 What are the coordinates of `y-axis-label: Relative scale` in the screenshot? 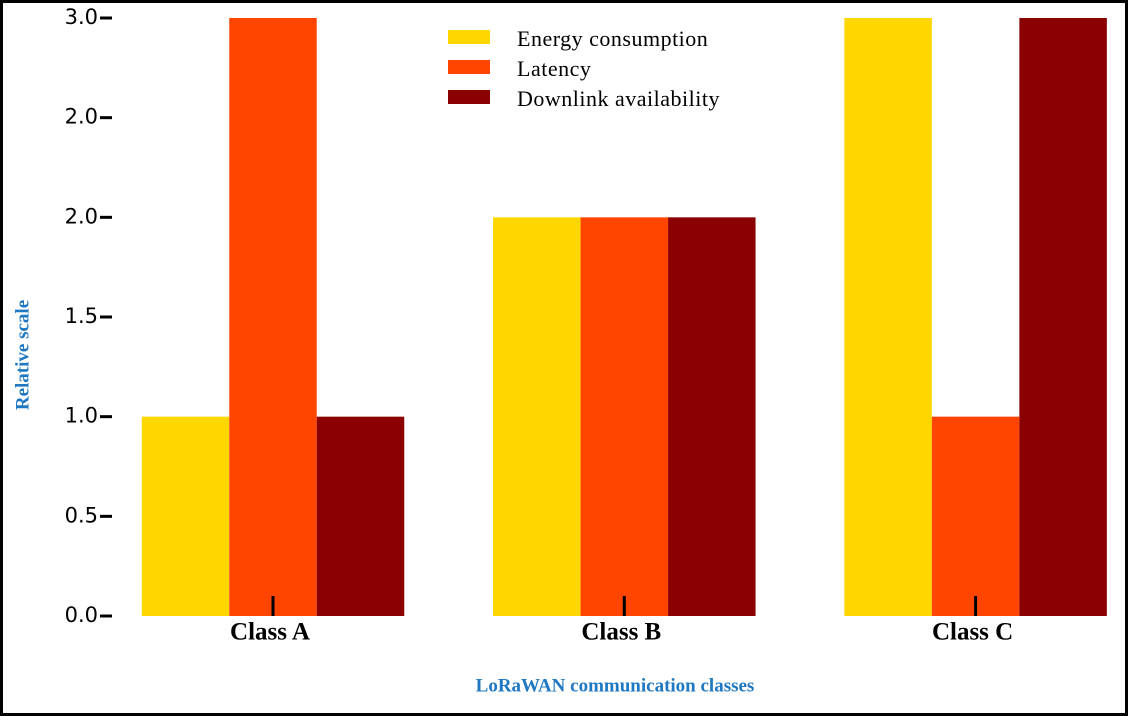 It's located at (22, 355).